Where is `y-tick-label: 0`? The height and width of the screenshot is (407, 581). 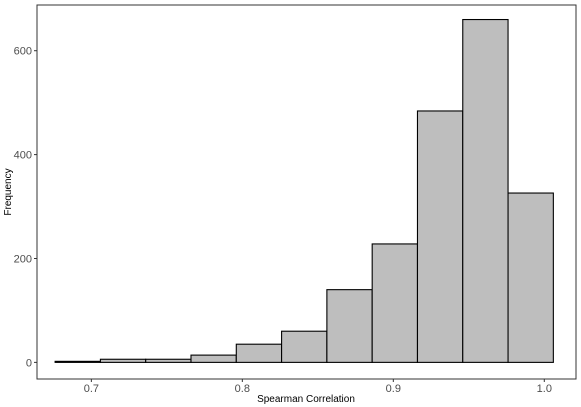 y-tick-label: 0 is located at coordinates (29, 363).